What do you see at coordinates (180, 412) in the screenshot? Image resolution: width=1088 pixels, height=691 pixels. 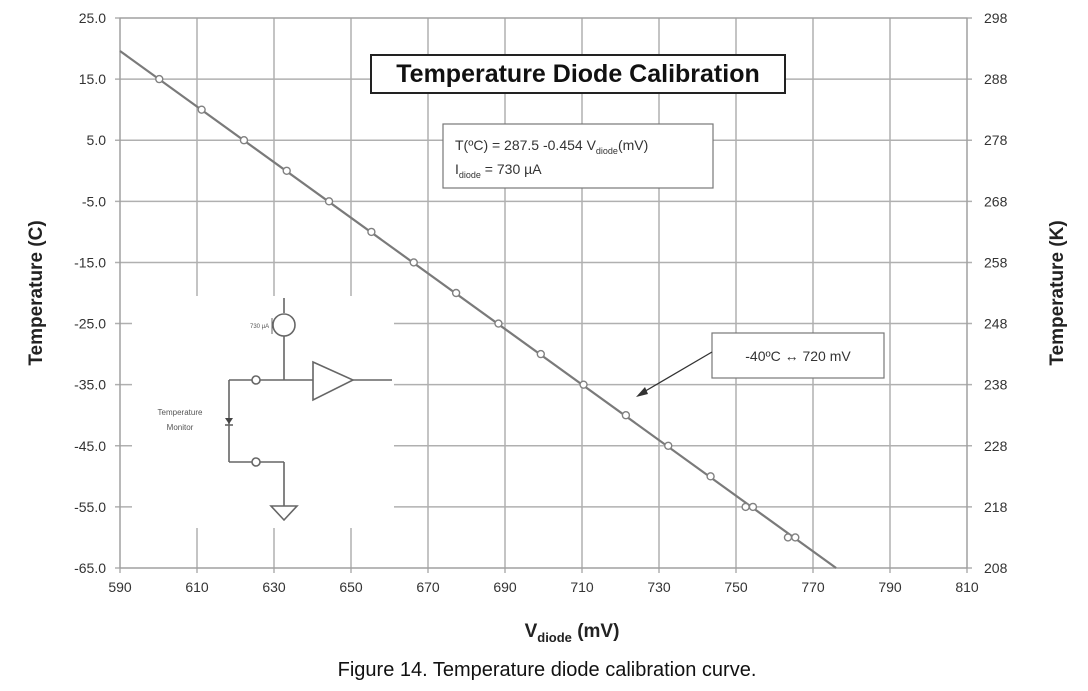 I see `monitor-label-1: Temperature` at bounding box center [180, 412].